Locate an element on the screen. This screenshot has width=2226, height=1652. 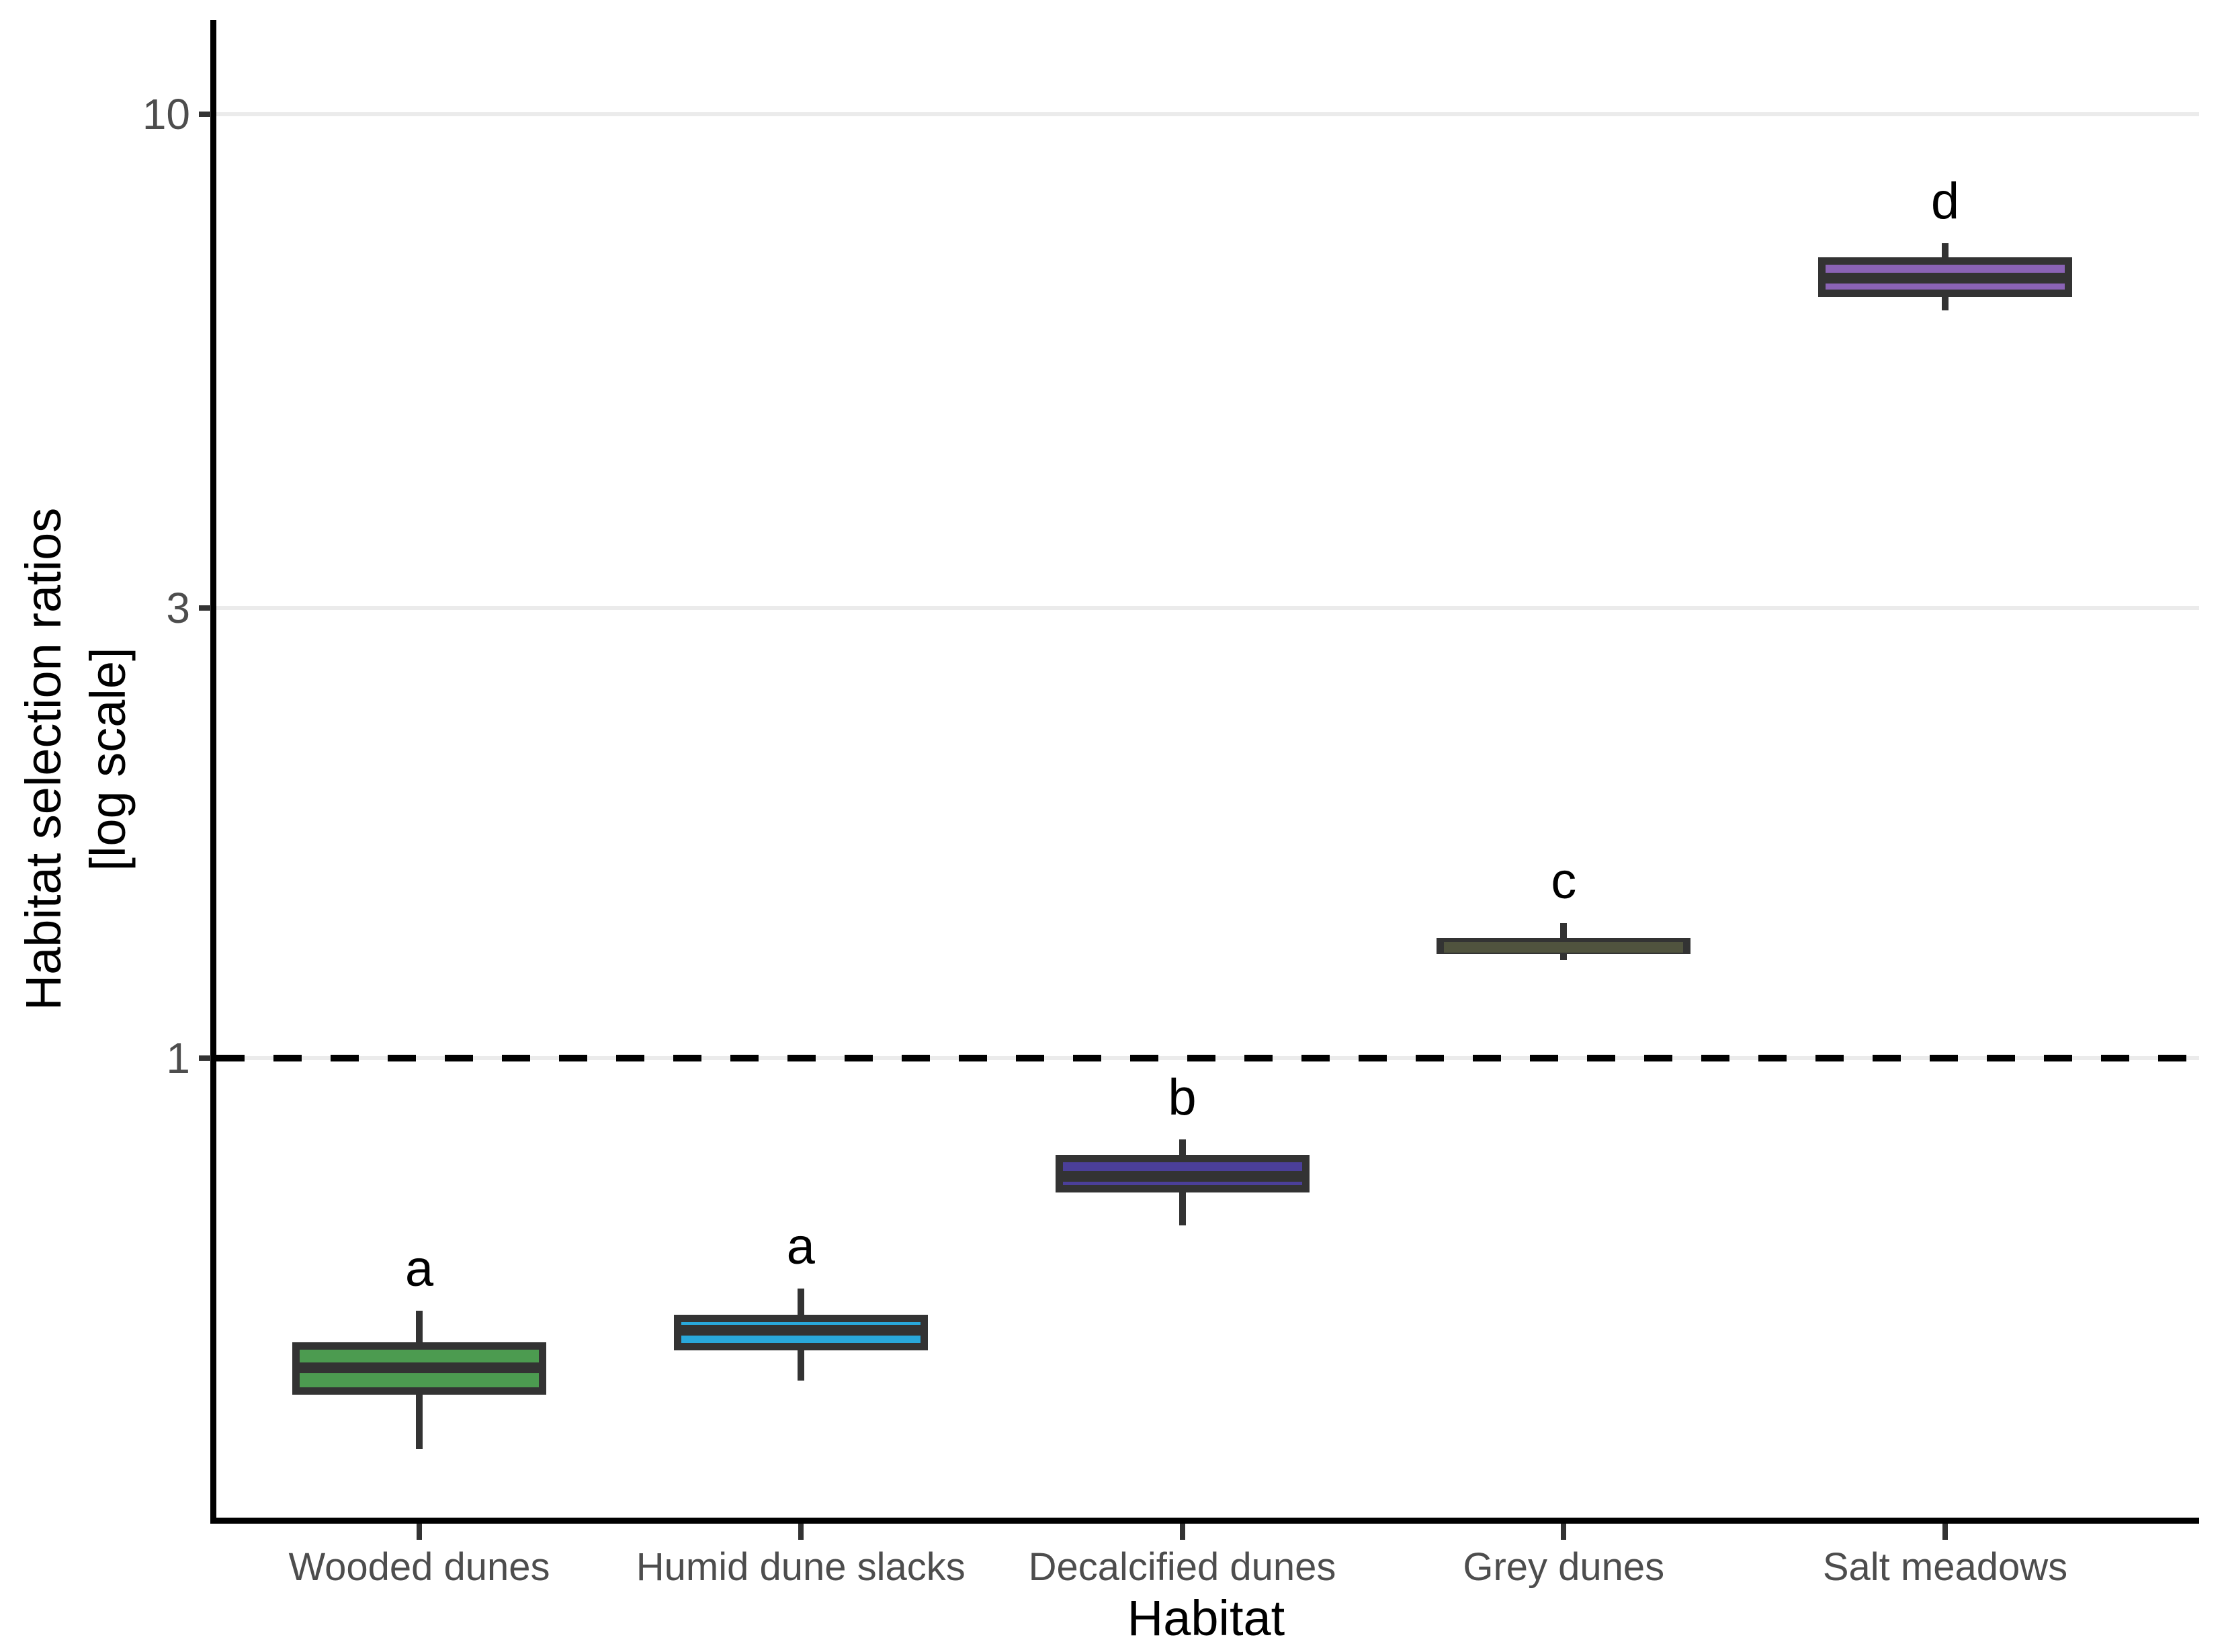
whisker-upper-humid-dune-slacks is located at coordinates (800, 1301).